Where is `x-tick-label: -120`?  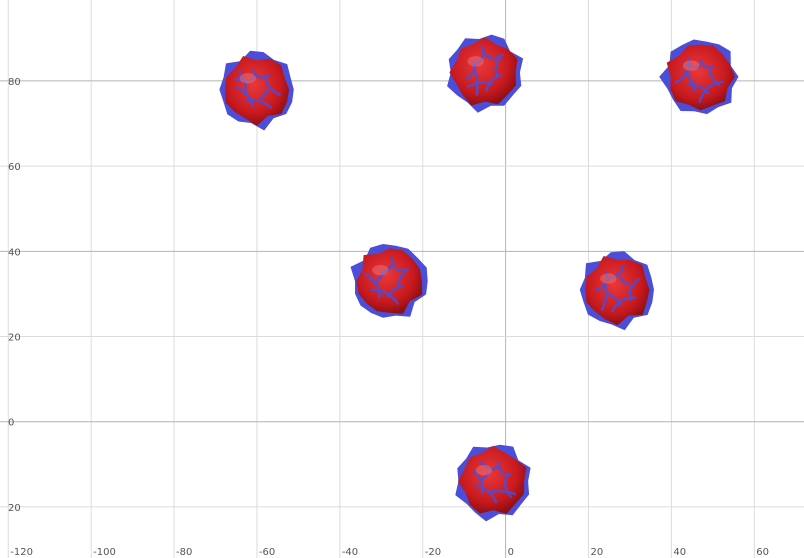 x-tick-label: -120 is located at coordinates (21, 552).